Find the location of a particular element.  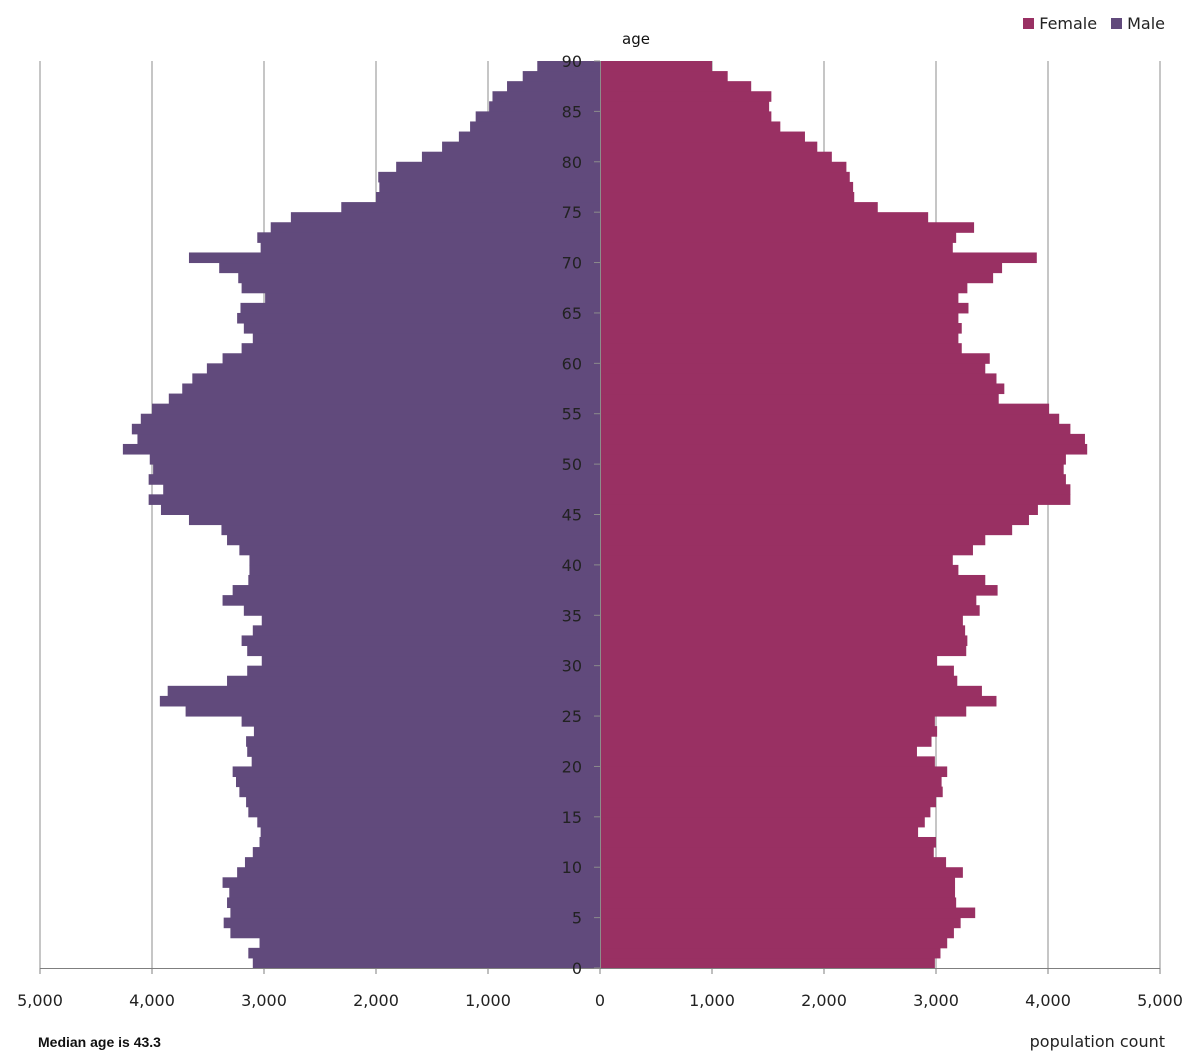

x-axis-title: population count is located at coordinates (1097, 1041).